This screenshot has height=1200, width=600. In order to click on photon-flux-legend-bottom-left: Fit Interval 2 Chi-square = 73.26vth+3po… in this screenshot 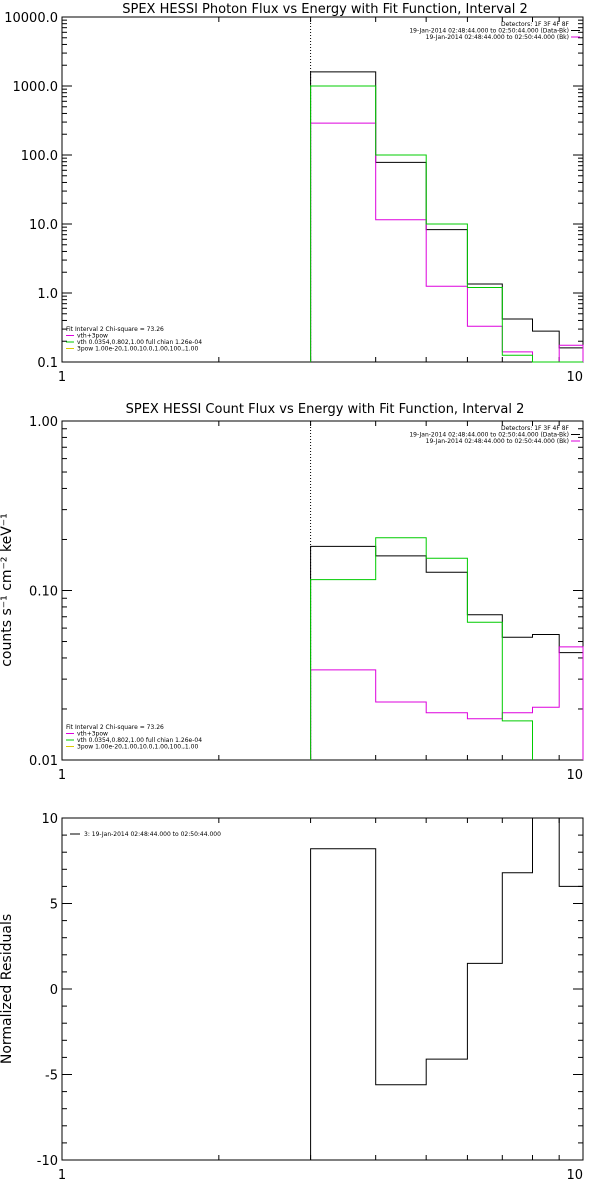, I will do `click(134, 339)`.